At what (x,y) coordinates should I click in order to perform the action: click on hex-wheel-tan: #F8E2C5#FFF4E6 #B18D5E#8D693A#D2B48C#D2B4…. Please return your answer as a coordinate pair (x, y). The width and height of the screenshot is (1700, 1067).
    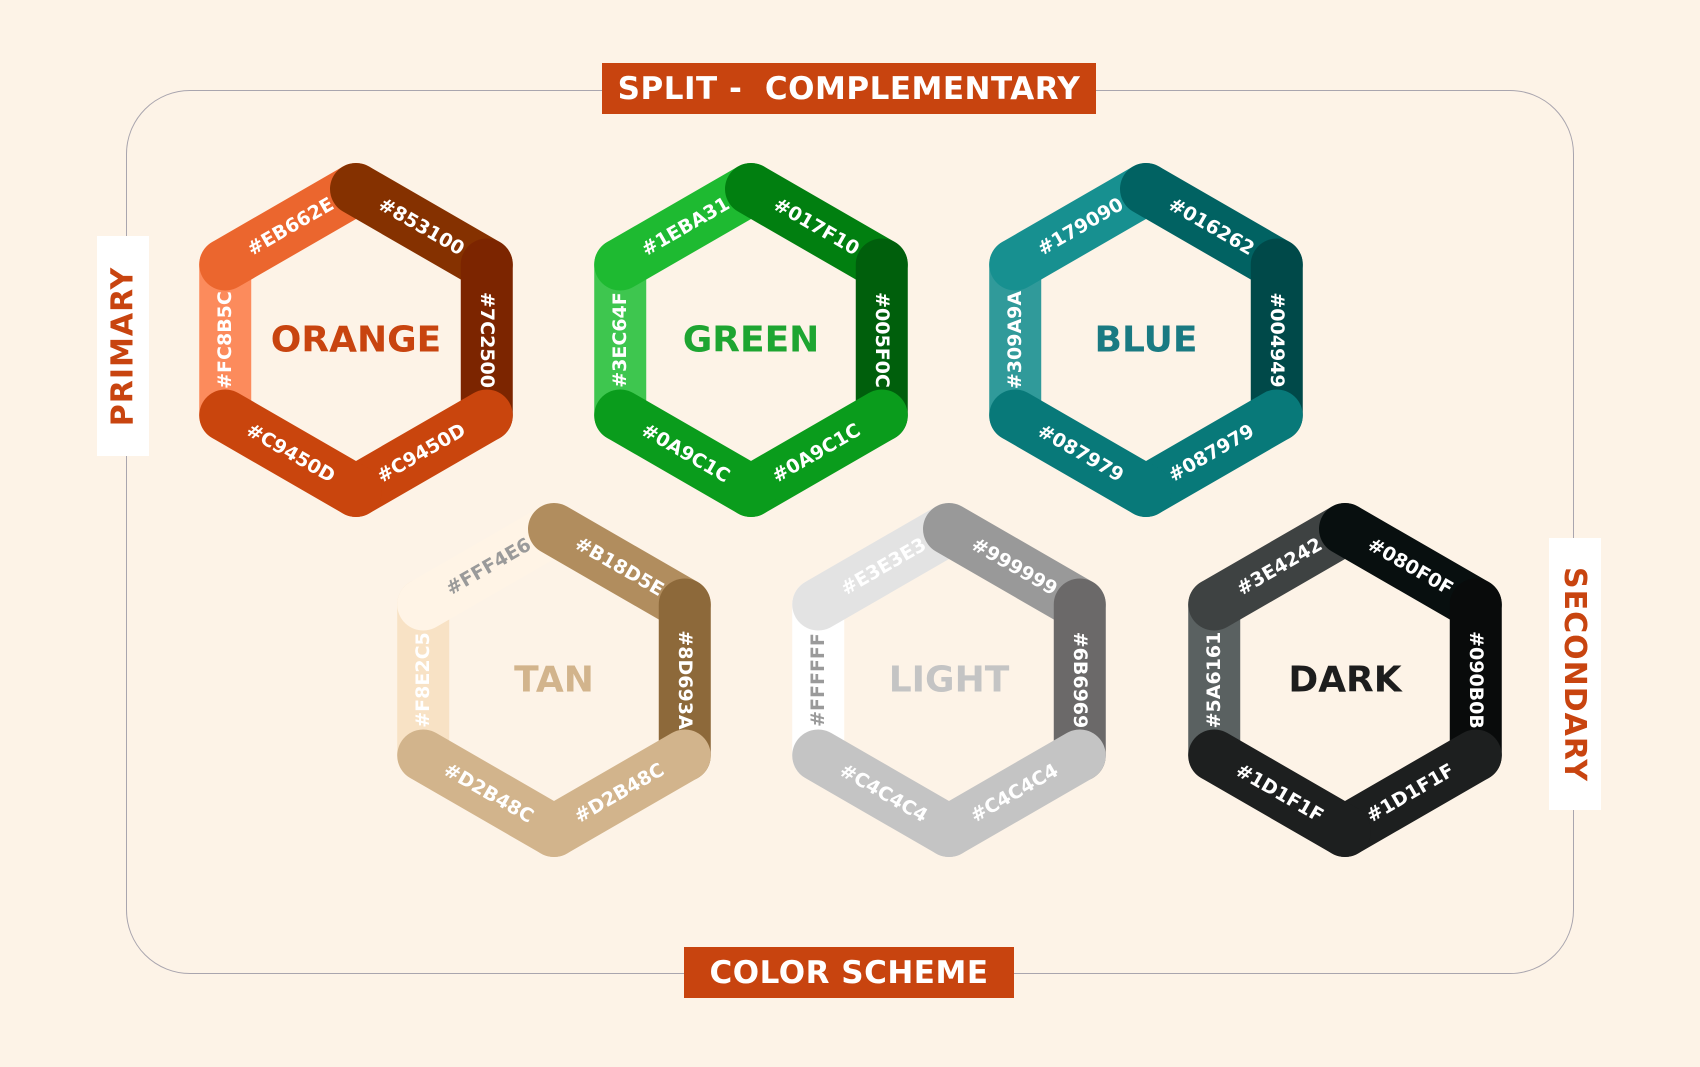
    Looking at the image, I should click on (554, 680).